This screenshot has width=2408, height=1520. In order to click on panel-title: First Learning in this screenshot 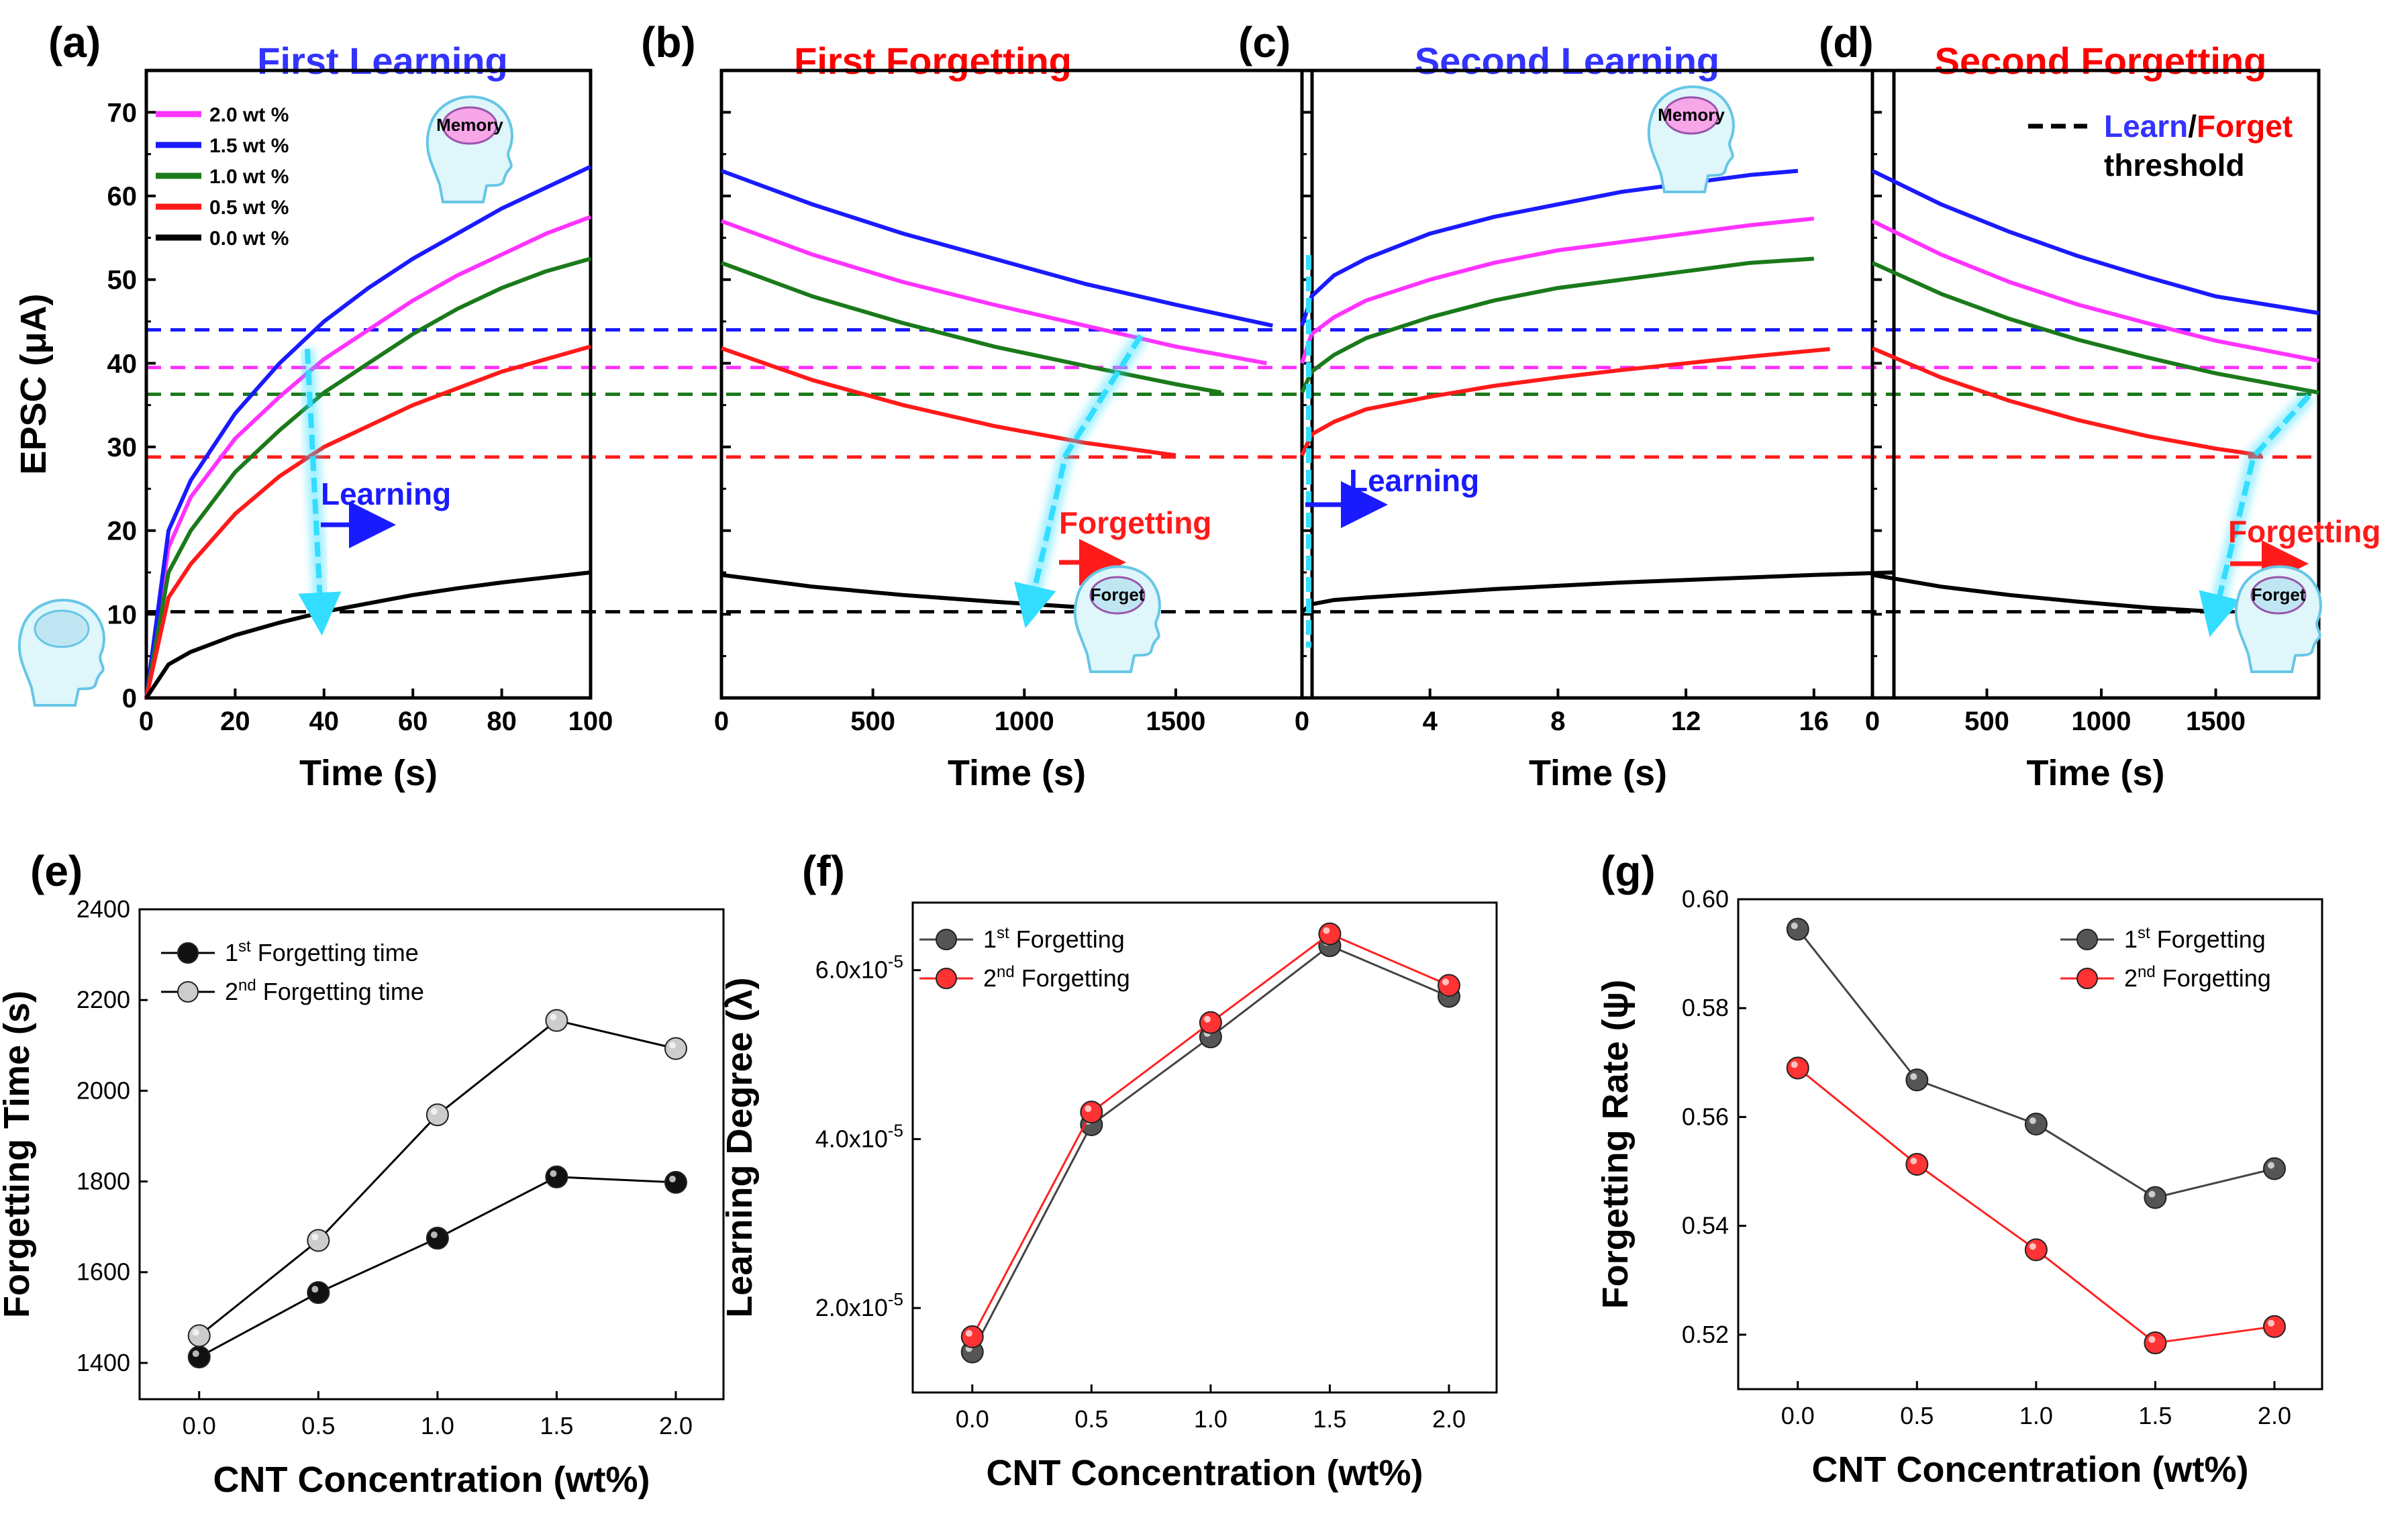, I will do `click(382, 61)`.